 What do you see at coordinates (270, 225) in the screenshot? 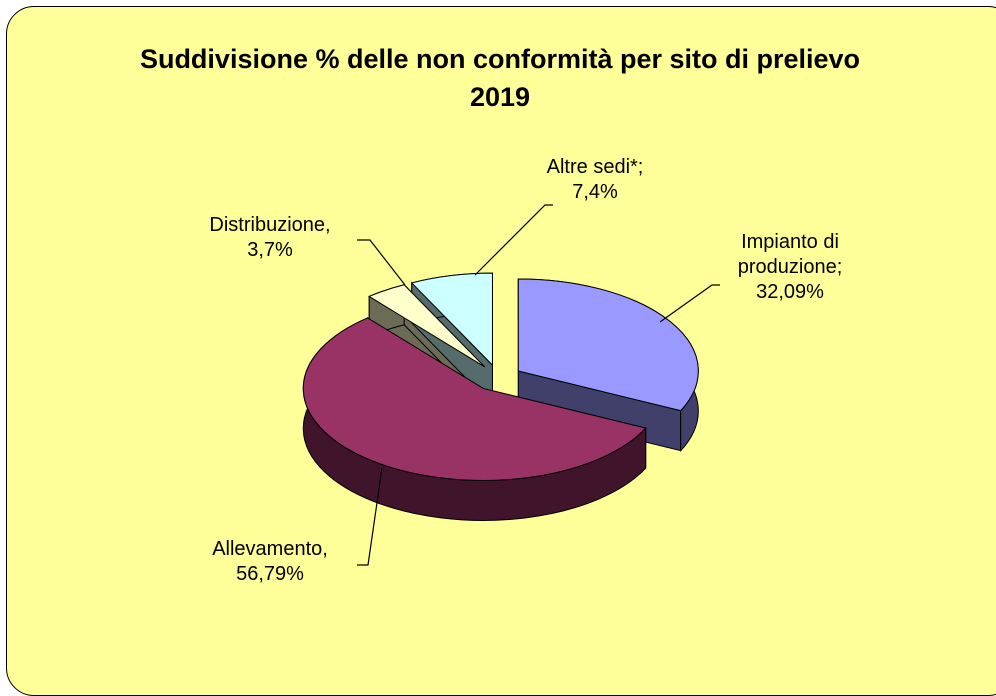
I see `label-category: Distribuzione,` at bounding box center [270, 225].